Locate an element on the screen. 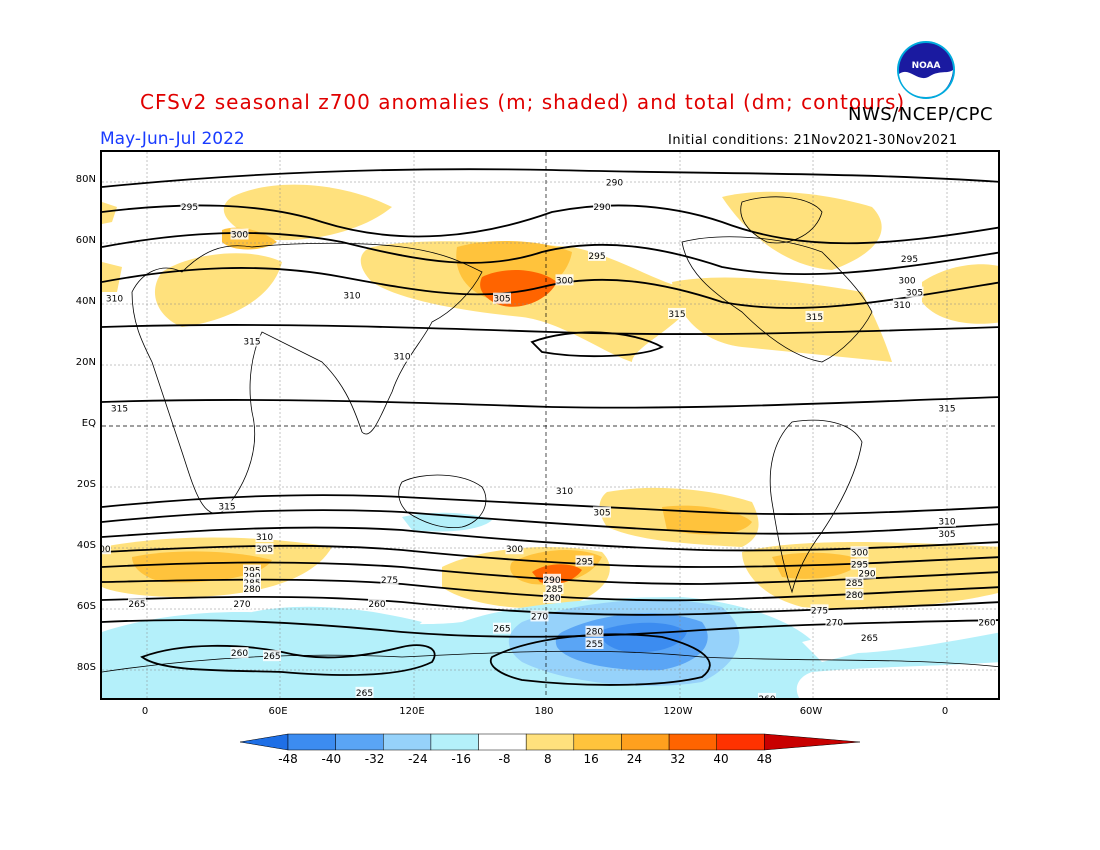 Image resolution: width=1100 pixels, height=850 pixels. contour-label: 285 is located at coordinates (554, 590).